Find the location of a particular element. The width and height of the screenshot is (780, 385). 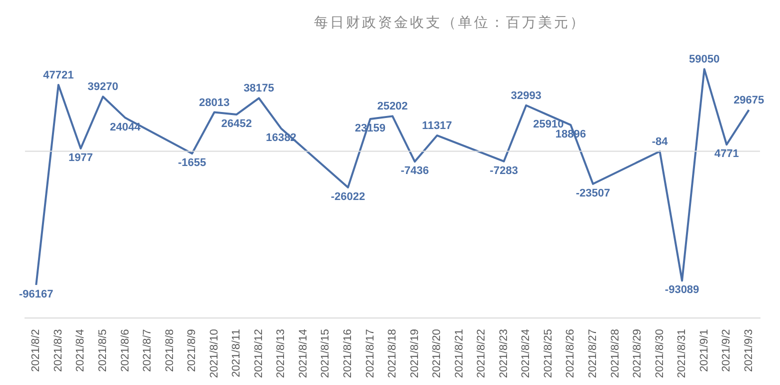

x-tick-label: 2021/8/14 is located at coordinates (303, 353).